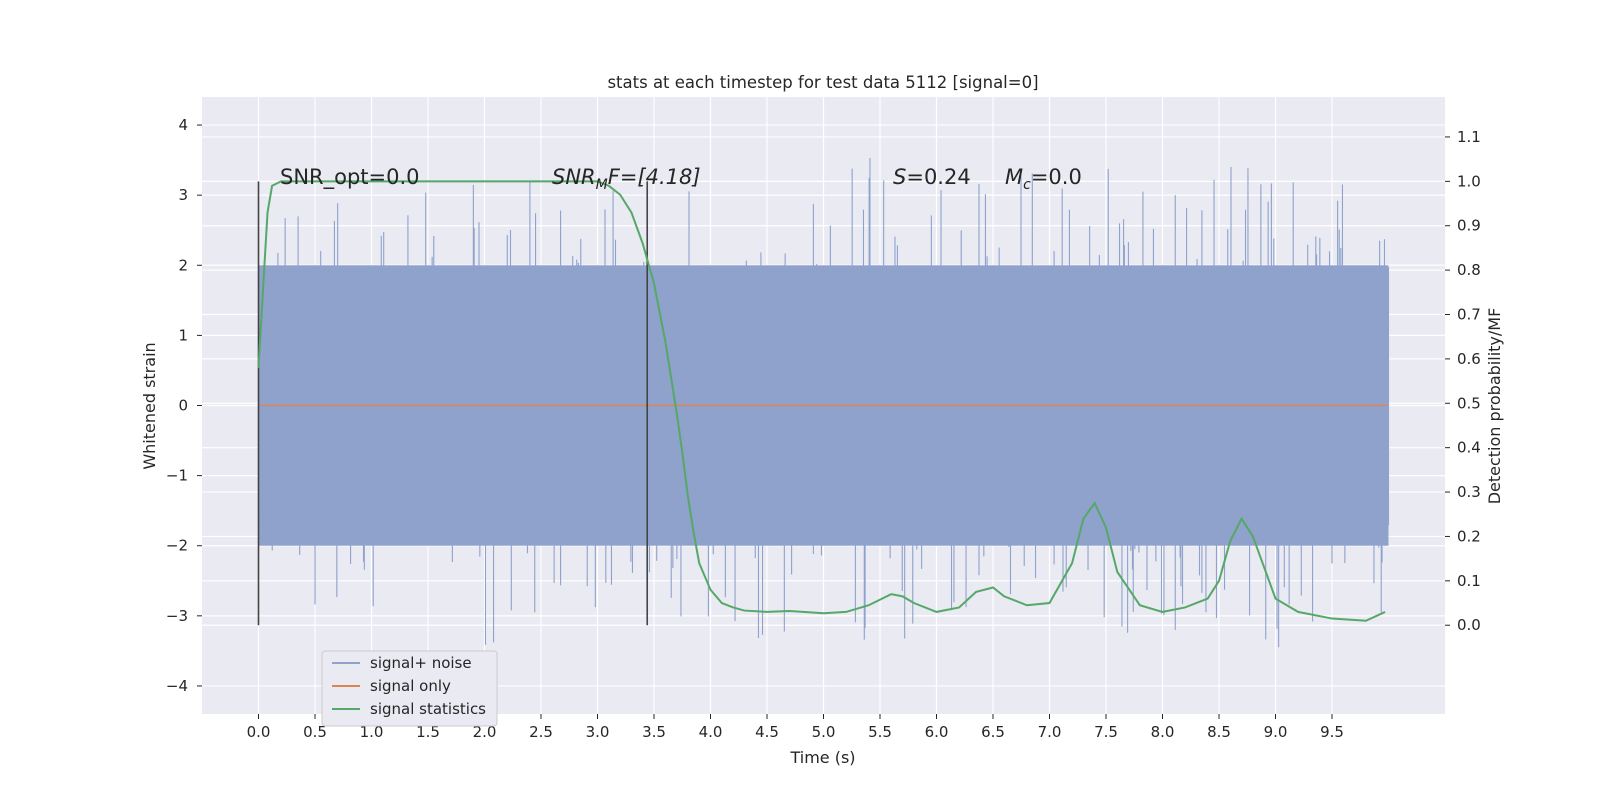  I want to click on y-tick-label-right: 0.4, so click(1469, 448).